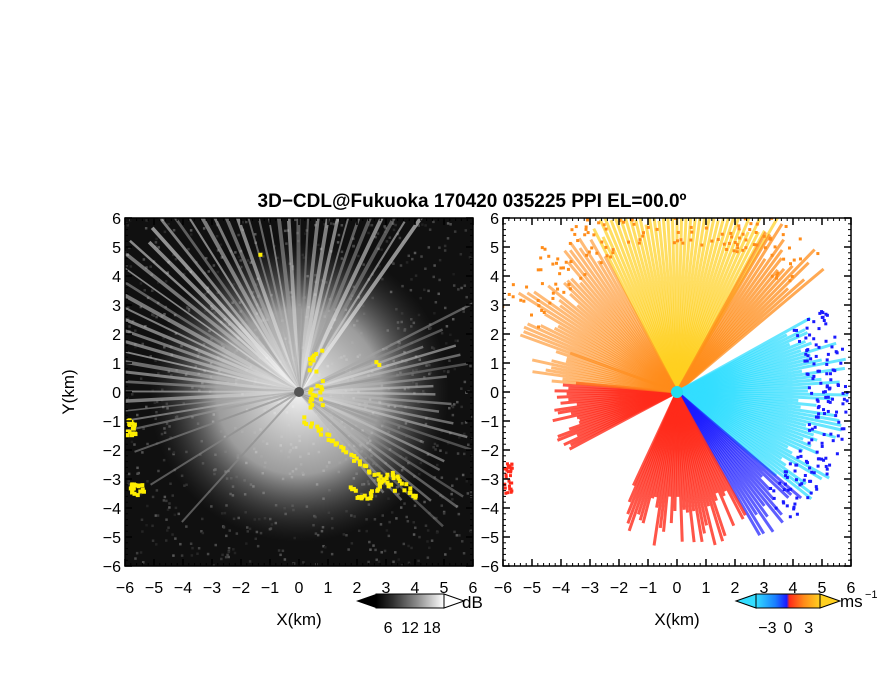 Image resolution: width=880 pixels, height=680 pixels. Describe the element at coordinates (744, 355) in the screenshot. I see `velocity-beam` at that location.